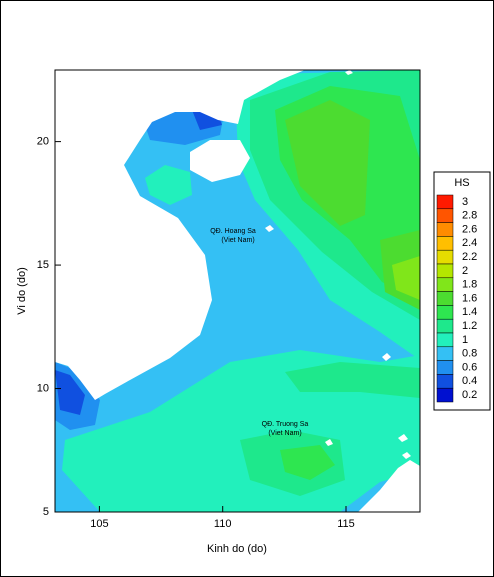  What do you see at coordinates (465, 271) in the screenshot?
I see `legend-label: 2` at bounding box center [465, 271].